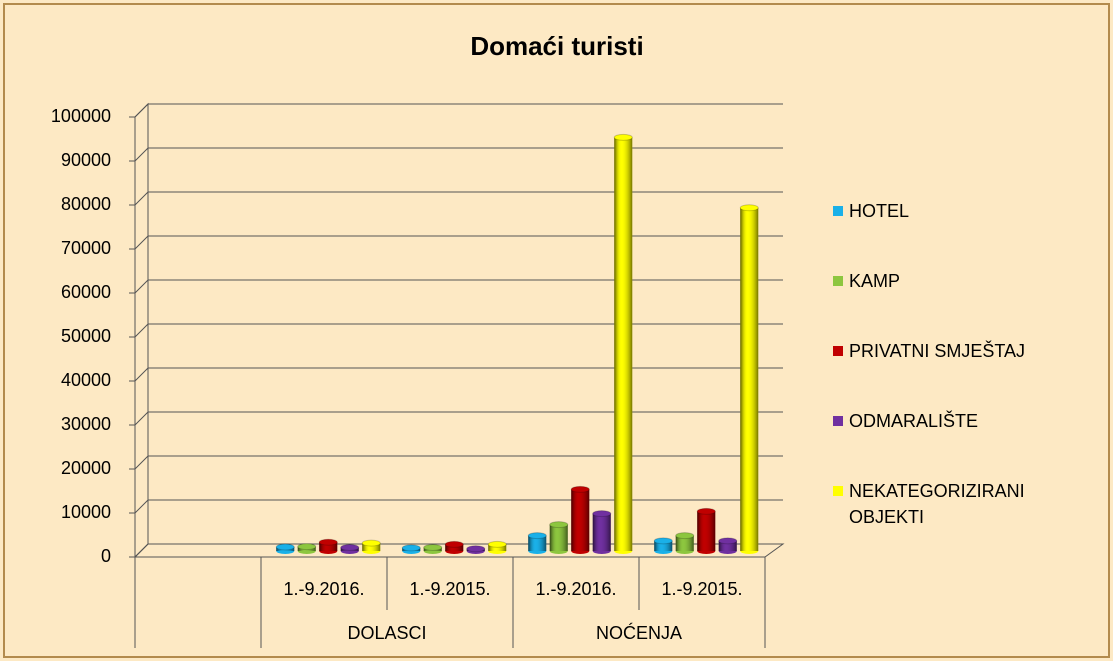 The width and height of the screenshot is (1113, 661). Describe the element at coordinates (639, 632) in the screenshot. I see `x-group-label: NOĆENJA` at that location.